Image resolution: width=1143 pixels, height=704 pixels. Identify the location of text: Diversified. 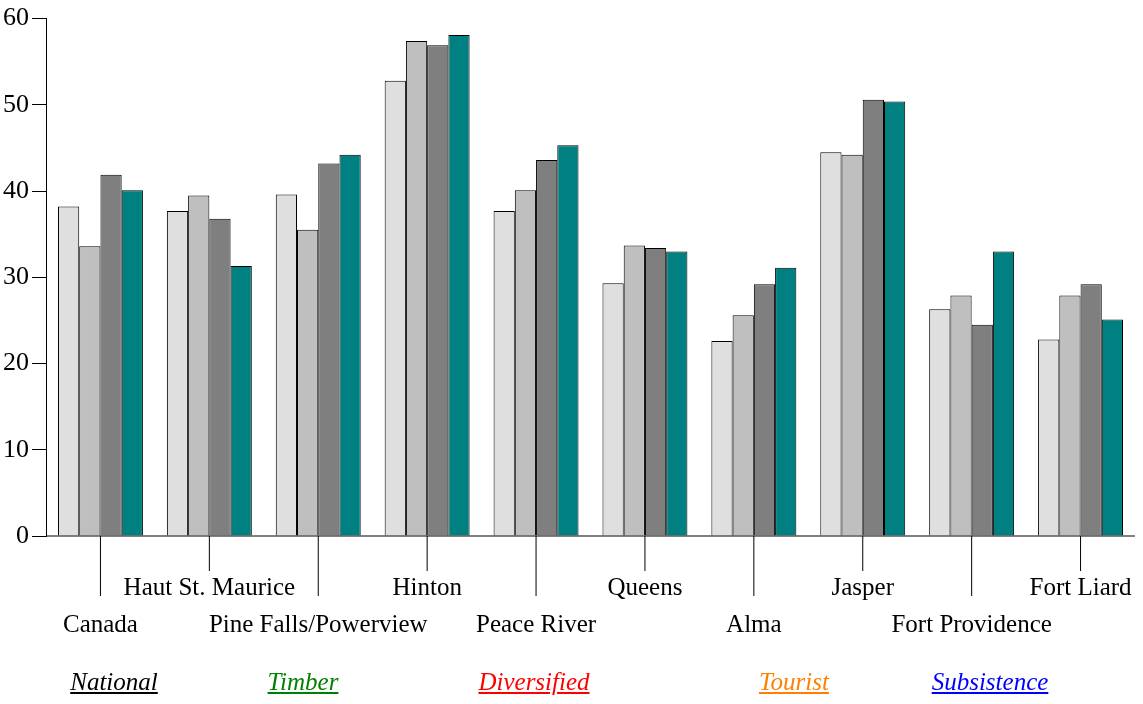
(534, 682).